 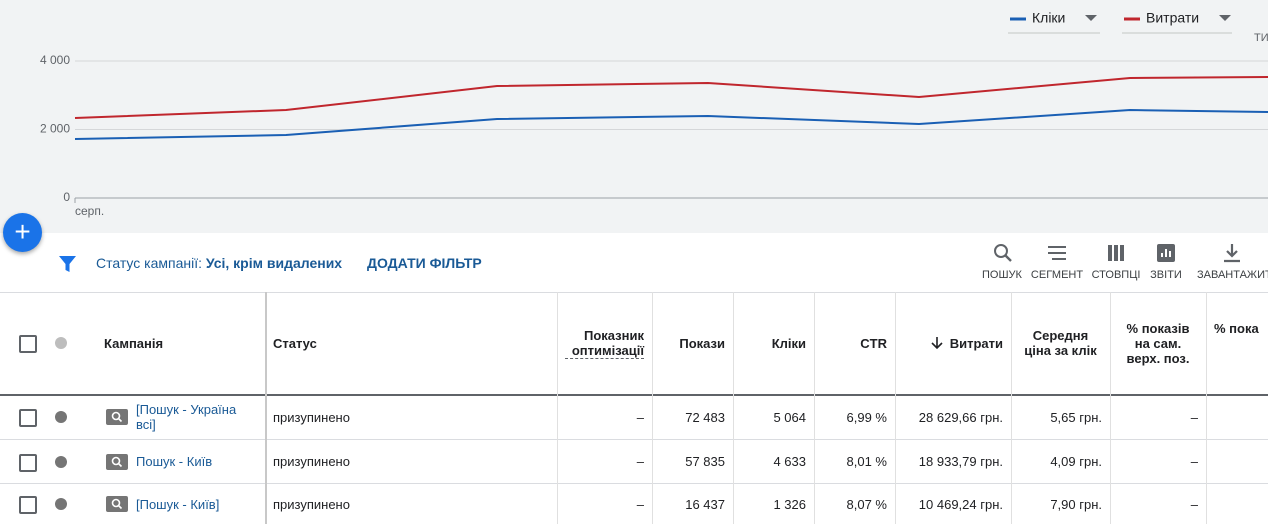 What do you see at coordinates (789, 504) in the screenshot?
I see `cell-text: 1 326` at bounding box center [789, 504].